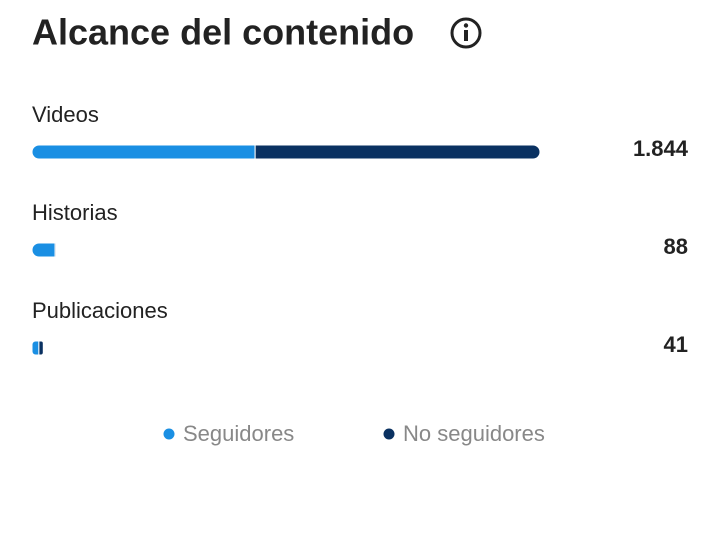 This screenshot has width=720, height=536. What do you see at coordinates (223, 32) in the screenshot?
I see `chart-title: Alcance del contenido` at bounding box center [223, 32].